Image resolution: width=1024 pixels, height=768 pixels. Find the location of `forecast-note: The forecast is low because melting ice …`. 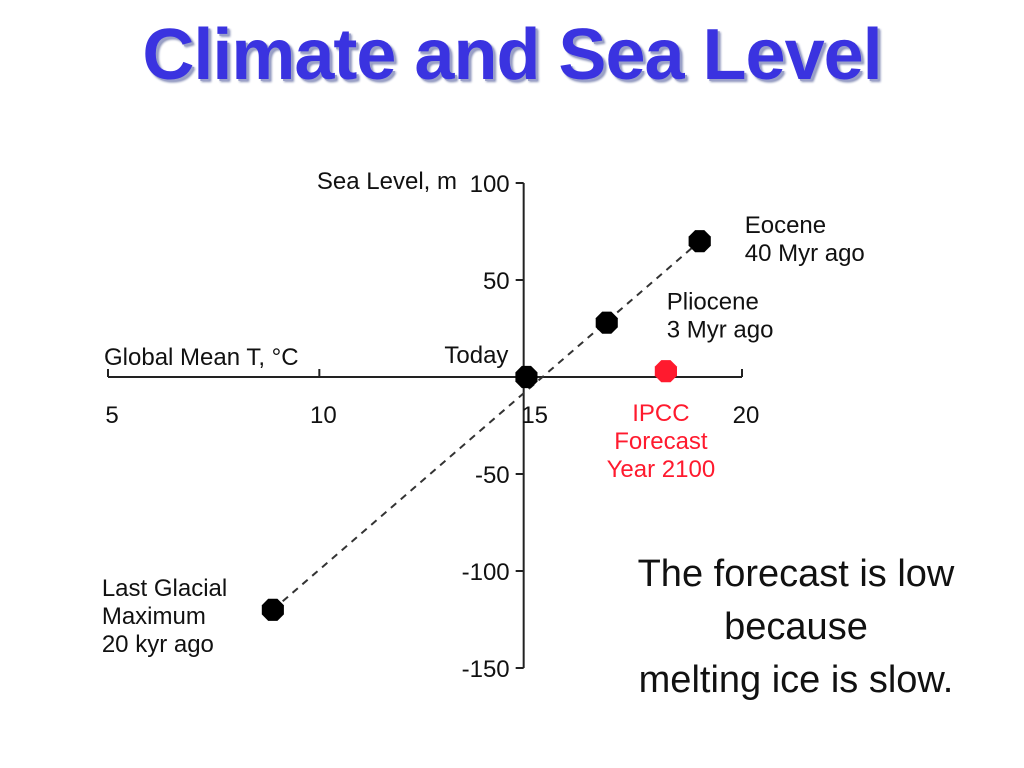

forecast-note: The forecast is low because melting ice … is located at coordinates (796, 627).